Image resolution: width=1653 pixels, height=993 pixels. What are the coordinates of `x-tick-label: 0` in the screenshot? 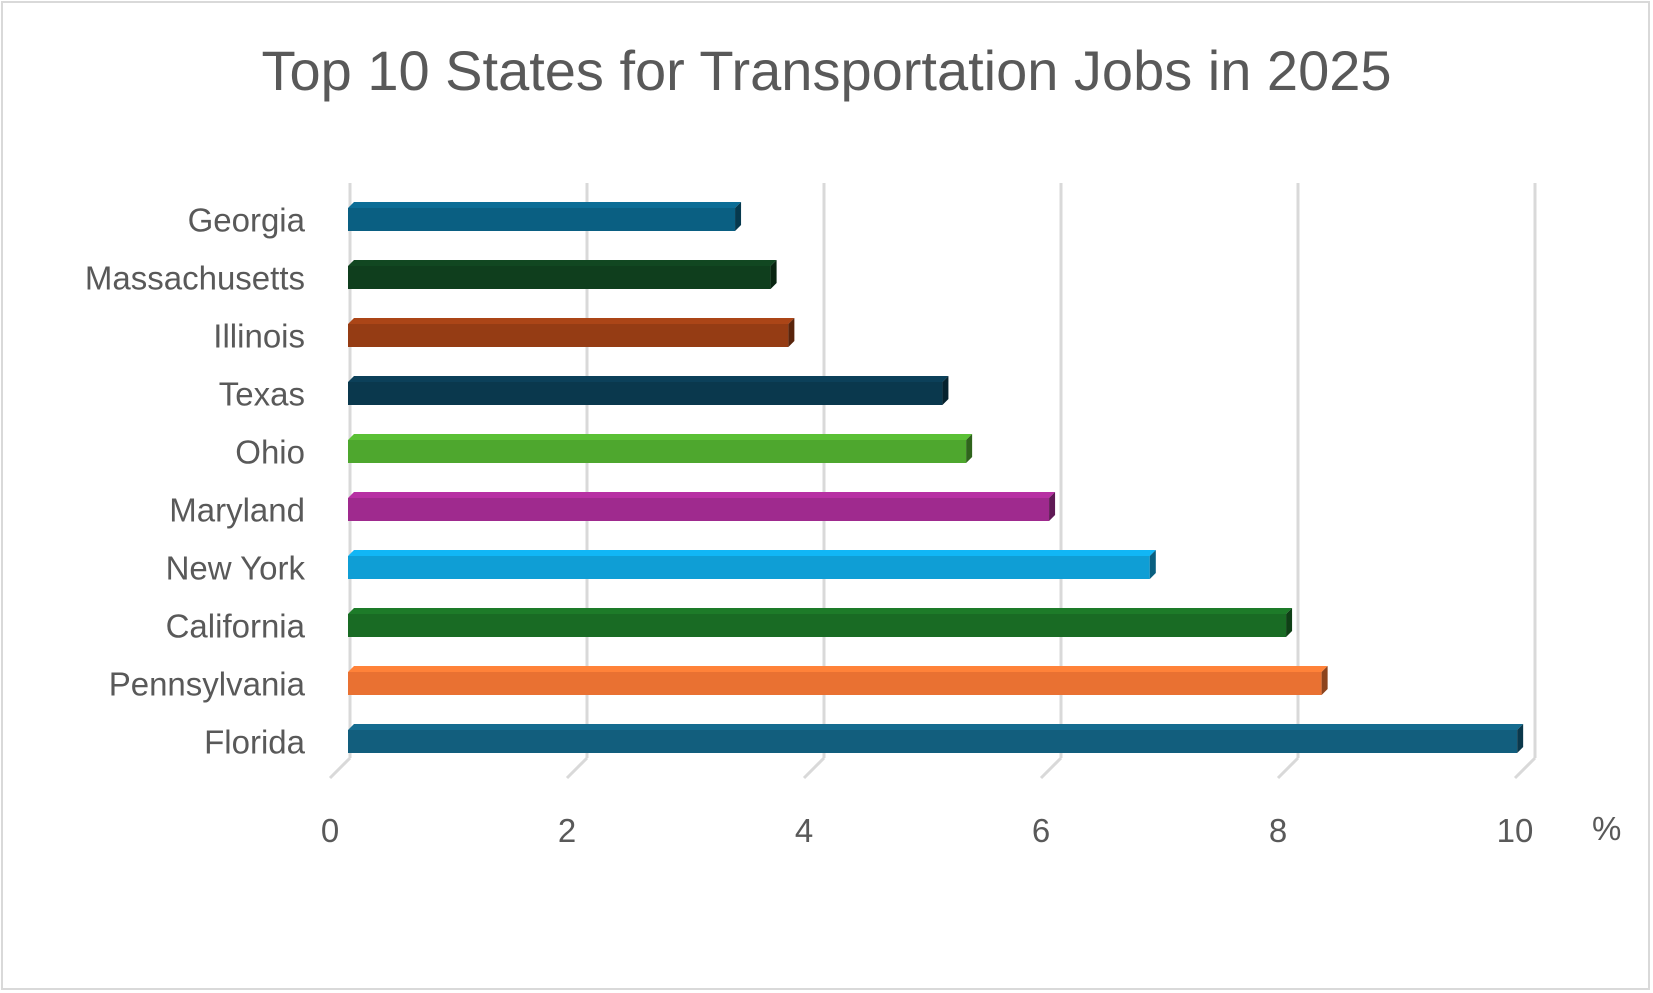 It's located at (330, 830).